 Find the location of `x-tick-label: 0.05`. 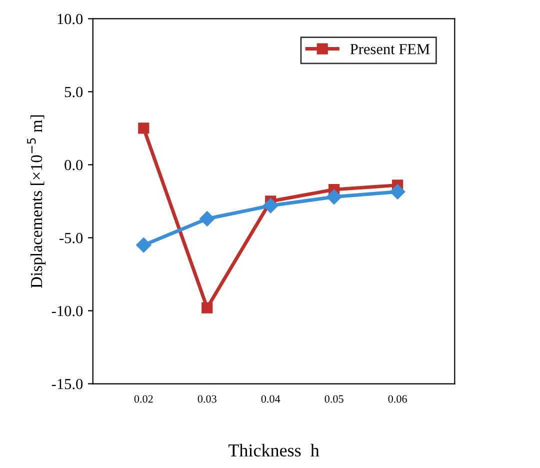

x-tick-label: 0.05 is located at coordinates (334, 399).